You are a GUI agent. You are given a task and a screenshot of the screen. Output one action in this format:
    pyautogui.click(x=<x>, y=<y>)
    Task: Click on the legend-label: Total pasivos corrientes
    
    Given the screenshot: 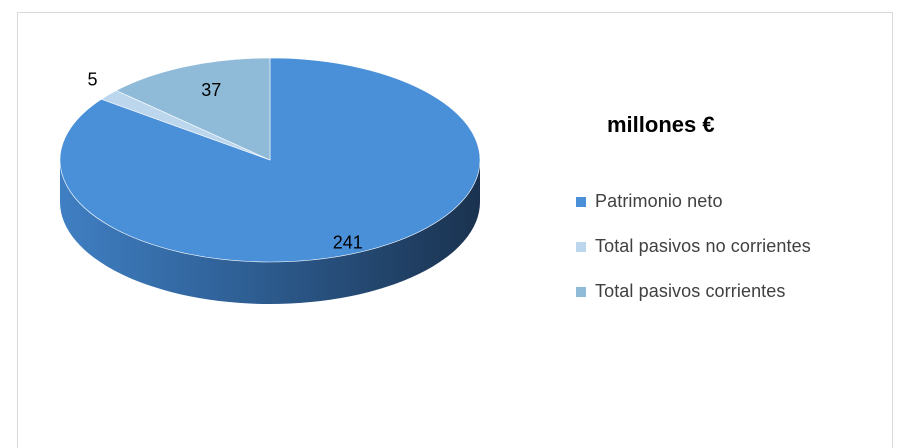 What is the action you would take?
    pyautogui.click(x=690, y=291)
    